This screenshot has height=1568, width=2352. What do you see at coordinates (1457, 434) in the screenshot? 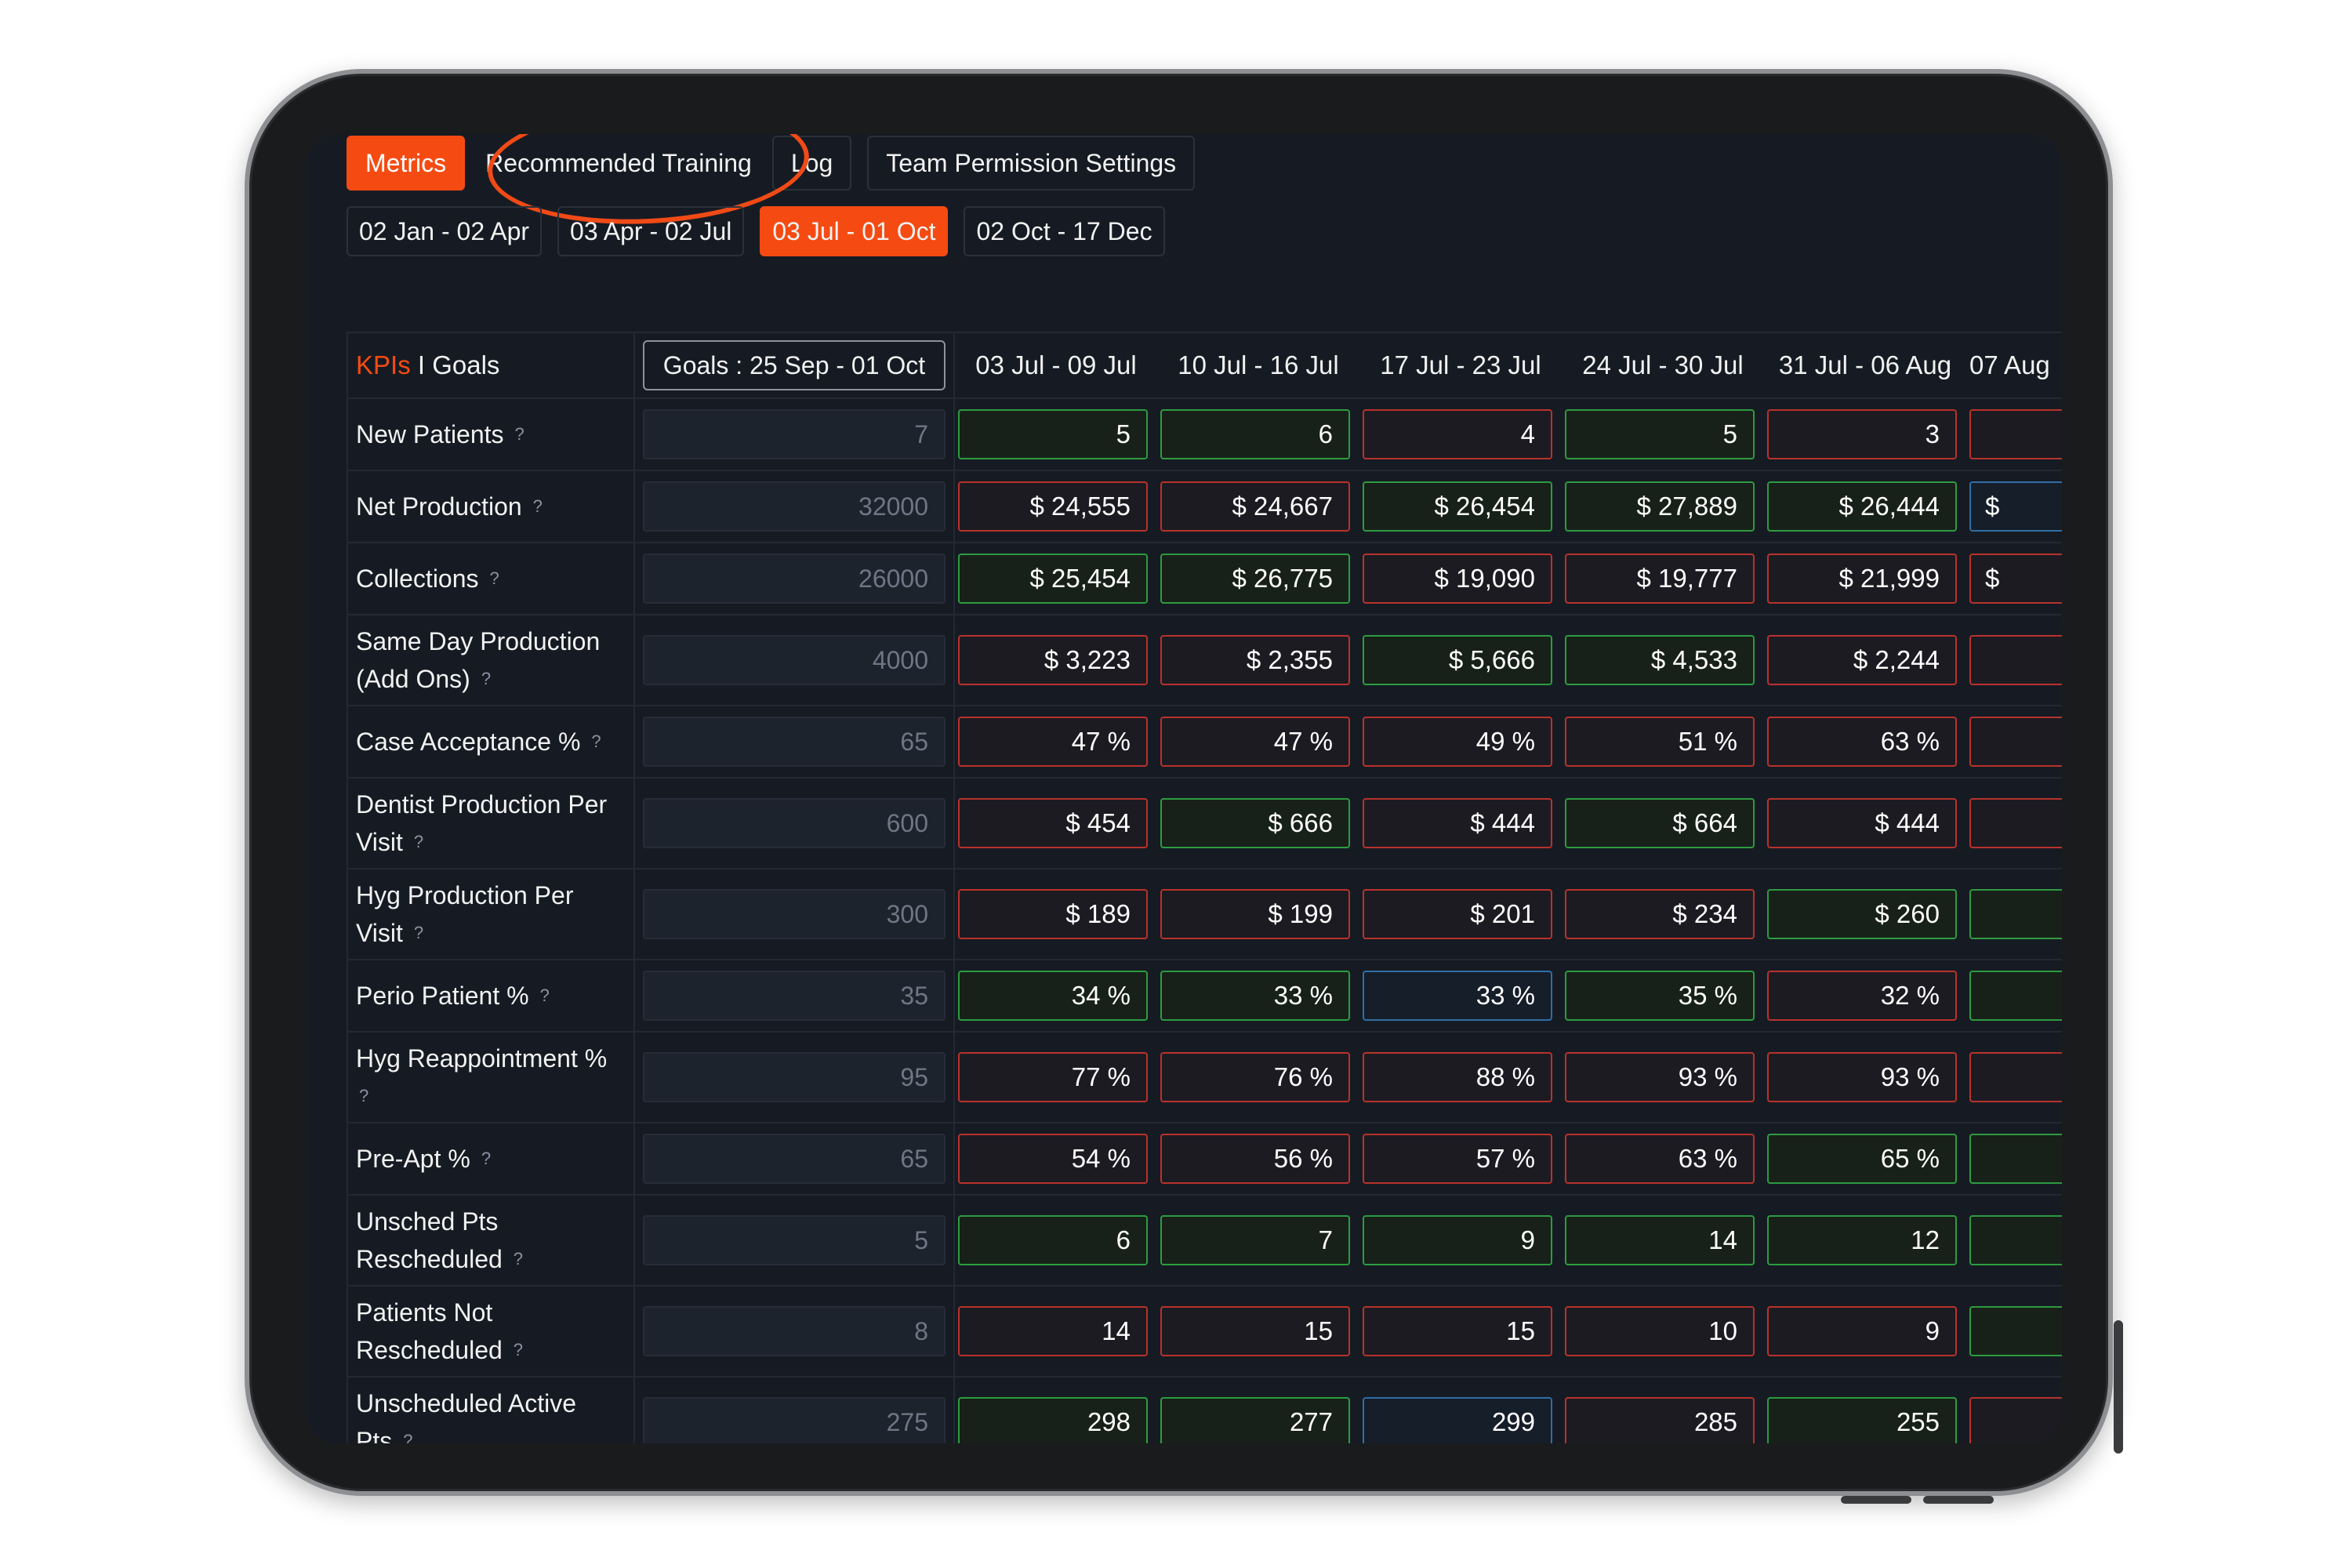
I see `kpi-value: 4` at bounding box center [1457, 434].